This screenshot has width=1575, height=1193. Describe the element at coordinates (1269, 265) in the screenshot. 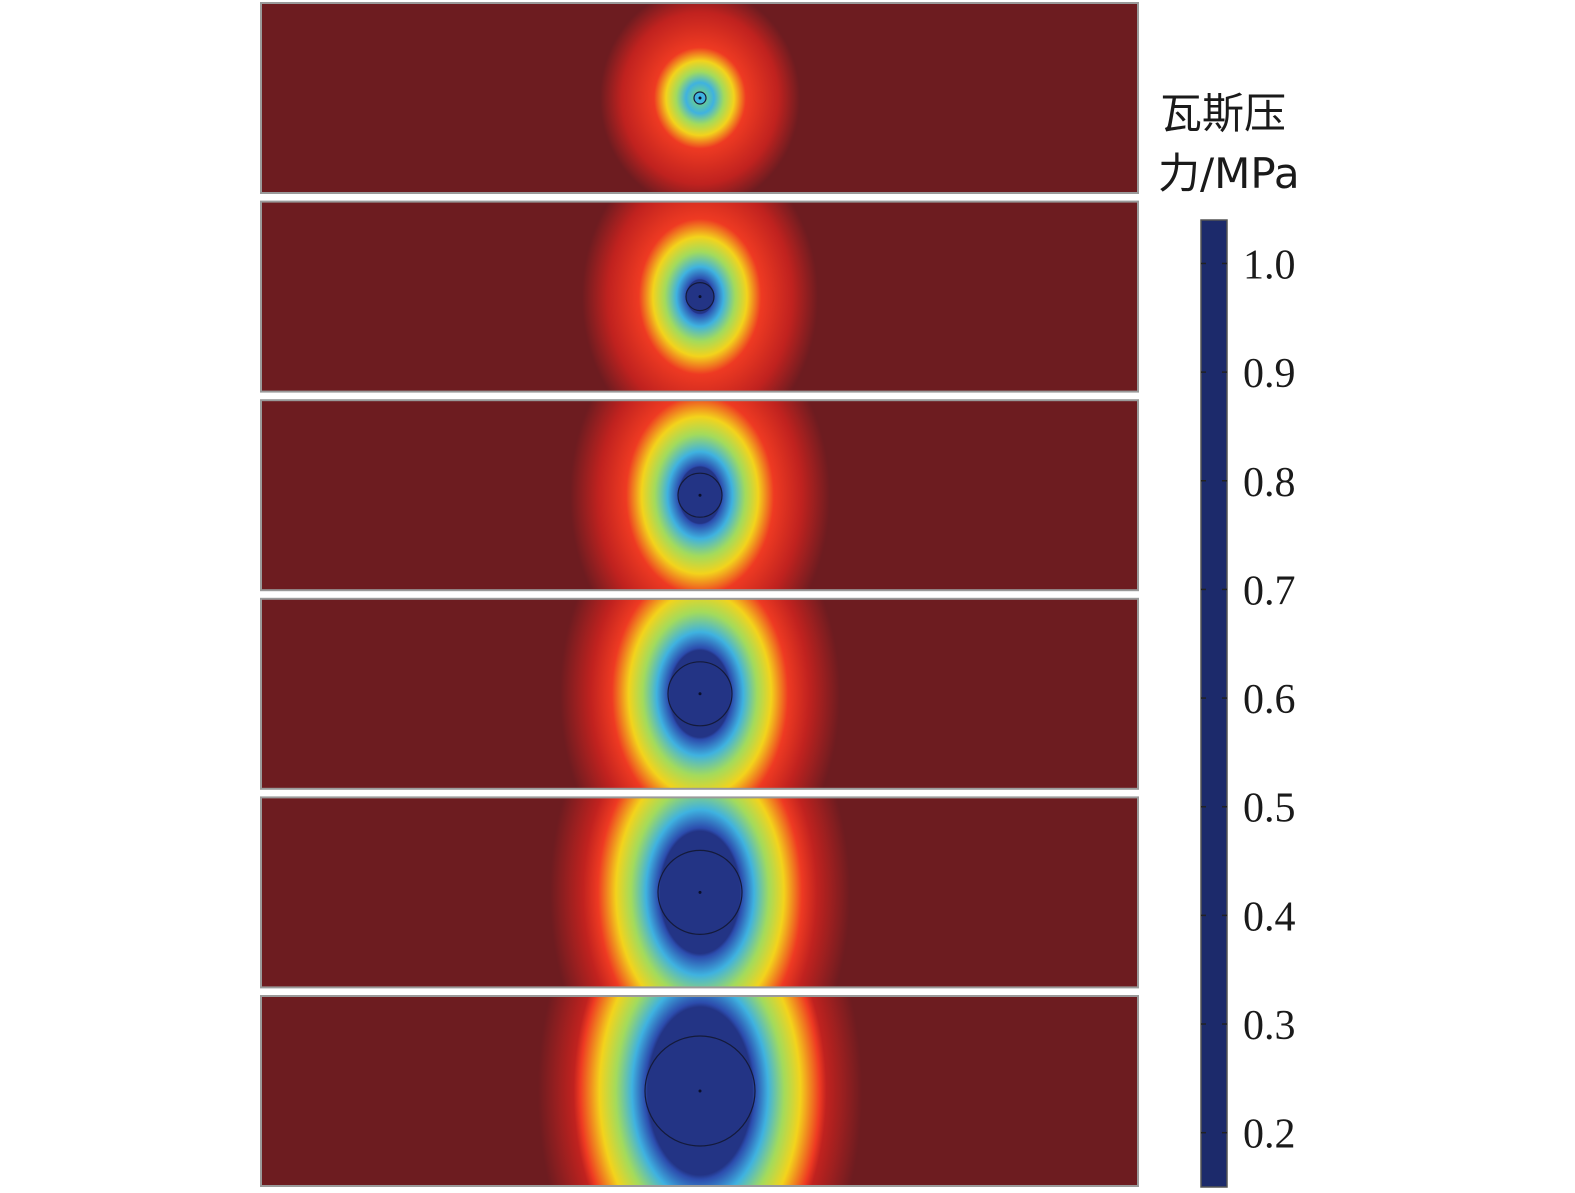

I see `colorbar-tick-label: 1.0` at that location.